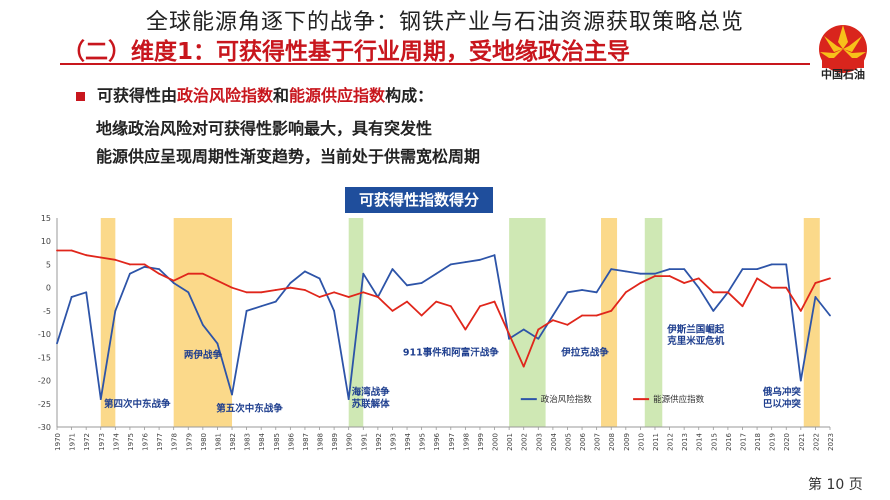  Describe the element at coordinates (277, 442) in the screenshot. I see `x-tick-label: 1985` at that location.